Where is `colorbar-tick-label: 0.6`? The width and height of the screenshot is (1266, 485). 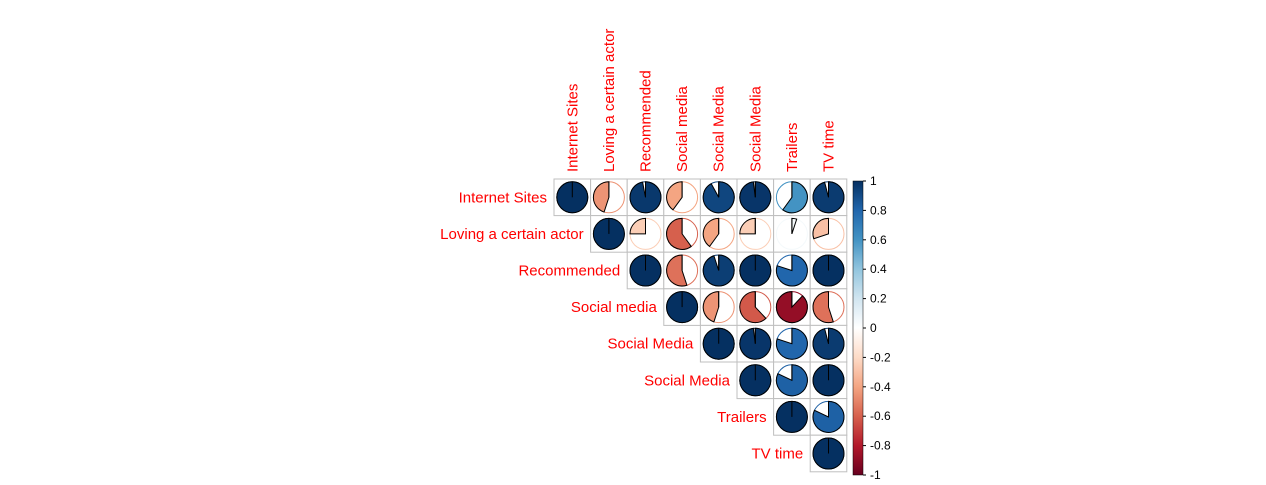
colorbar-tick-label: 0.6 is located at coordinates (878, 240).